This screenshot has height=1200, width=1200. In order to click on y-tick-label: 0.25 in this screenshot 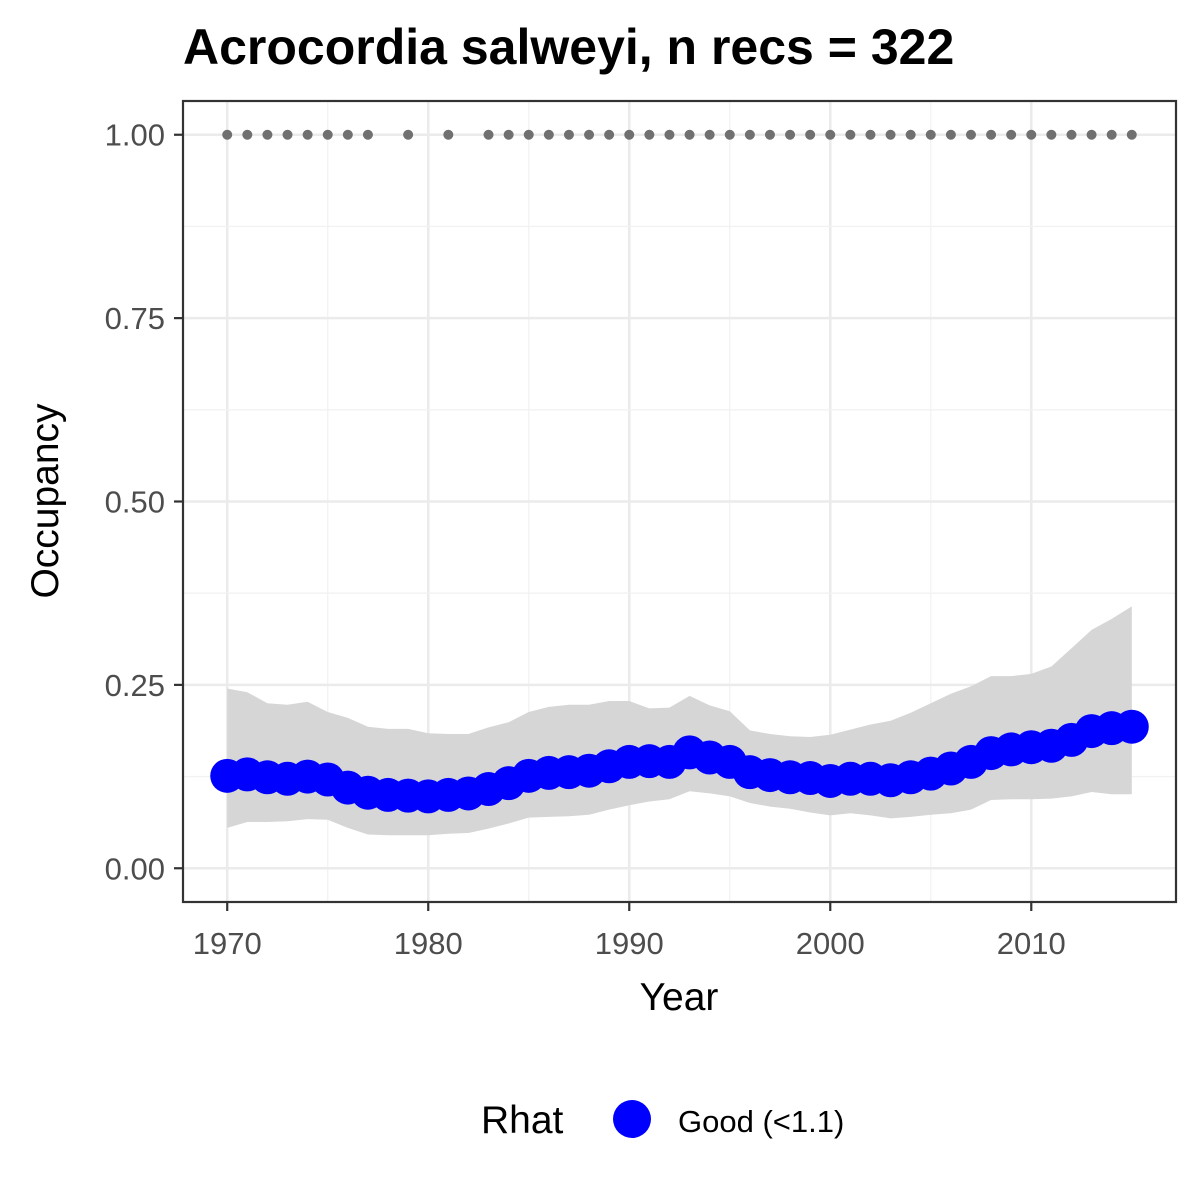, I will do `click(135, 685)`.